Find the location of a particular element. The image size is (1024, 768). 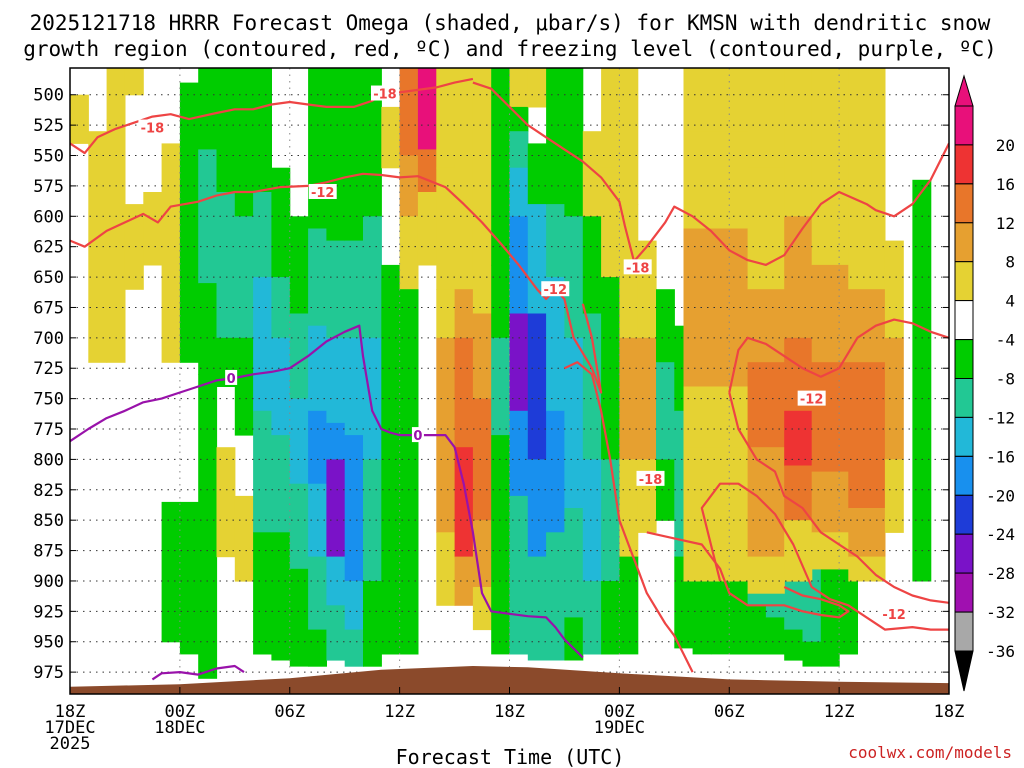

dgz-minus18-right-contour is located at coordinates (710, 173).